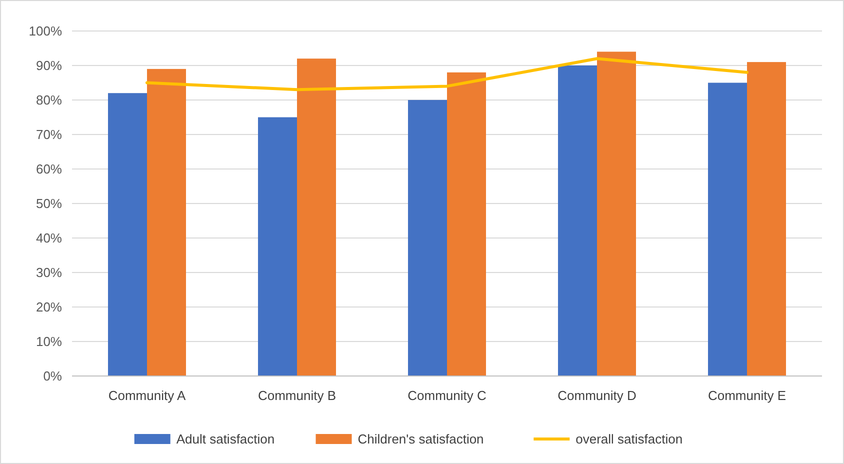  I want to click on x-tick-label: Community D, so click(597, 395).